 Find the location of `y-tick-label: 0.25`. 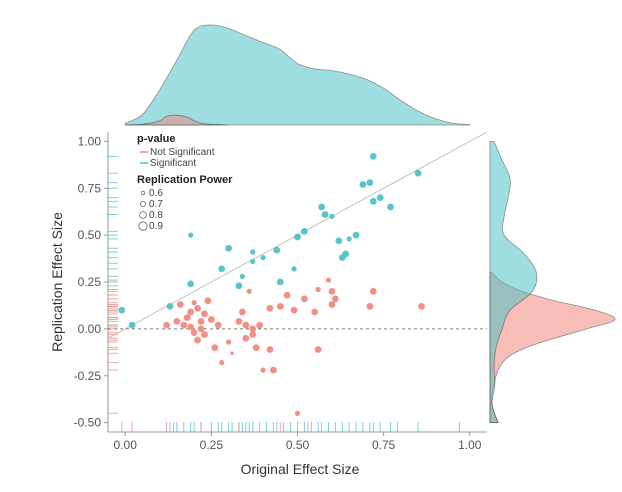

y-tick-label: 0.25 is located at coordinates (90, 282).